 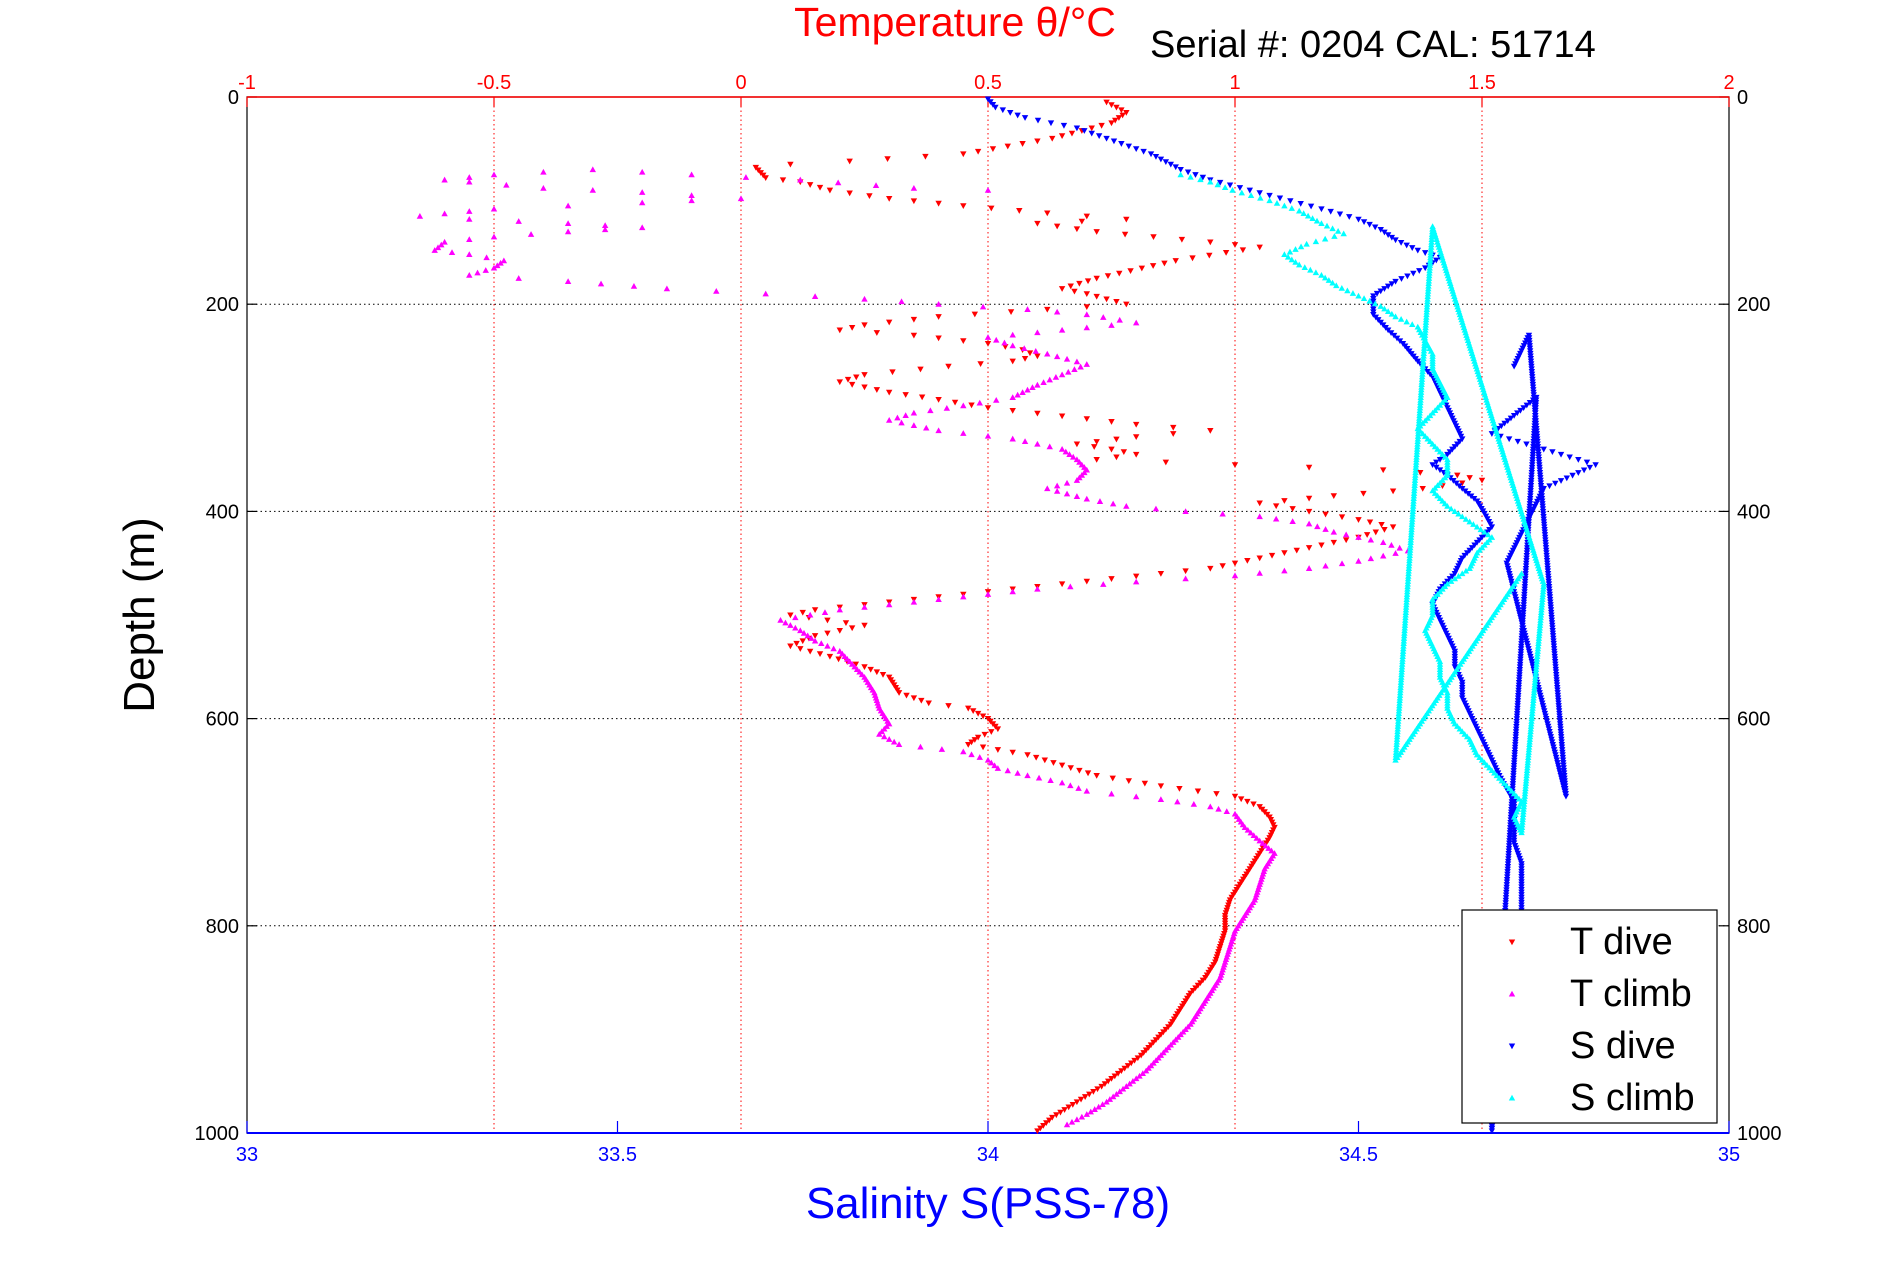 What do you see at coordinates (1358, 1155) in the screenshot?
I see `salinity-tick-label: 34.5` at bounding box center [1358, 1155].